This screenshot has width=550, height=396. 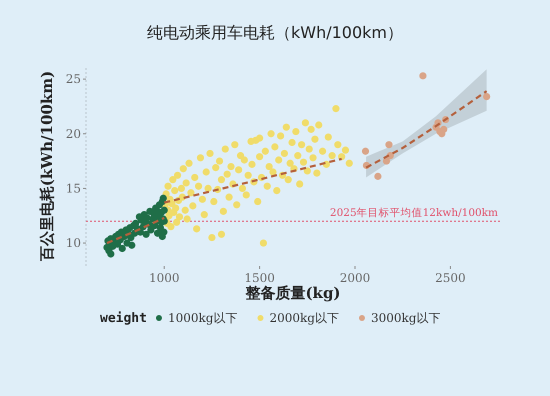 I want to click on legend-label: 3000kg以下, so click(x=405, y=318).